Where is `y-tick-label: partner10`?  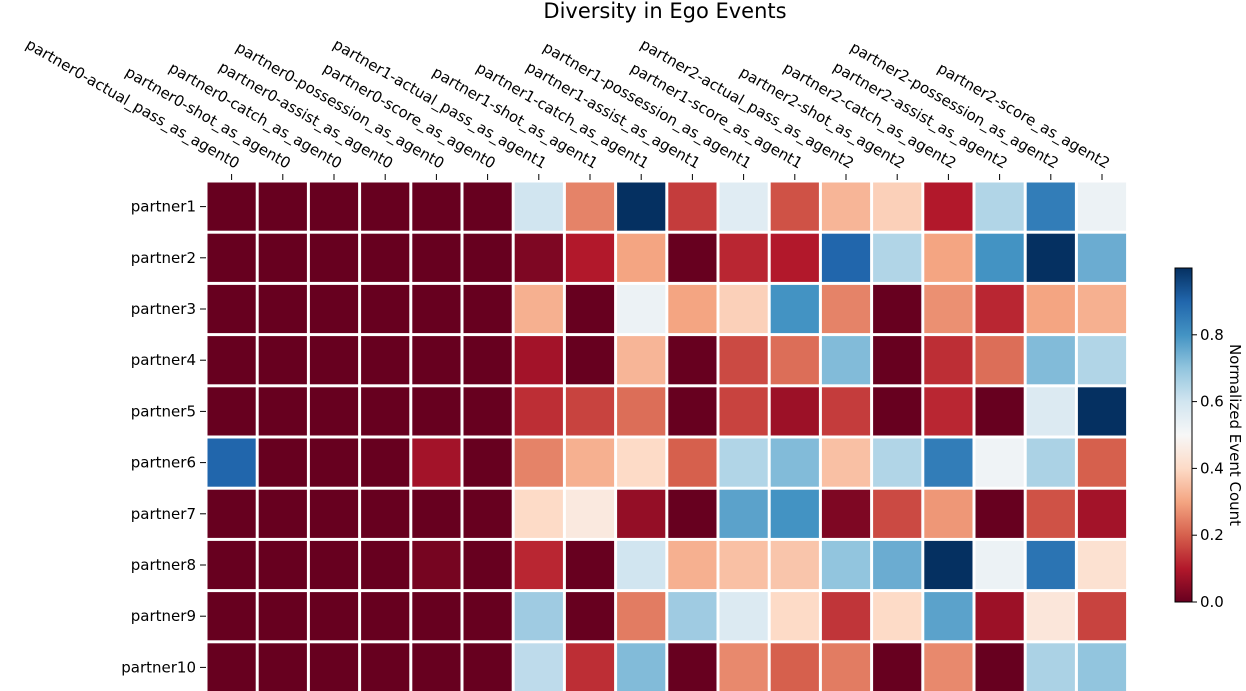 y-tick-label: partner10 is located at coordinates (158, 667).